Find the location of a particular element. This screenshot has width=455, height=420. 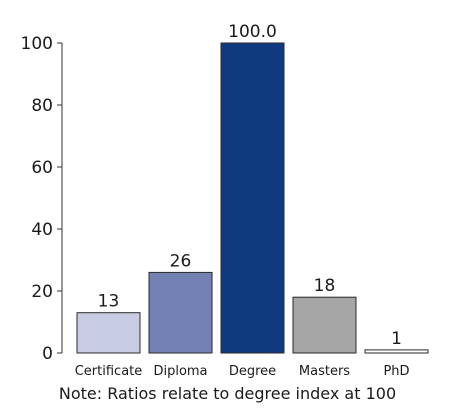

data-label-masters: 18 is located at coordinates (325, 286).